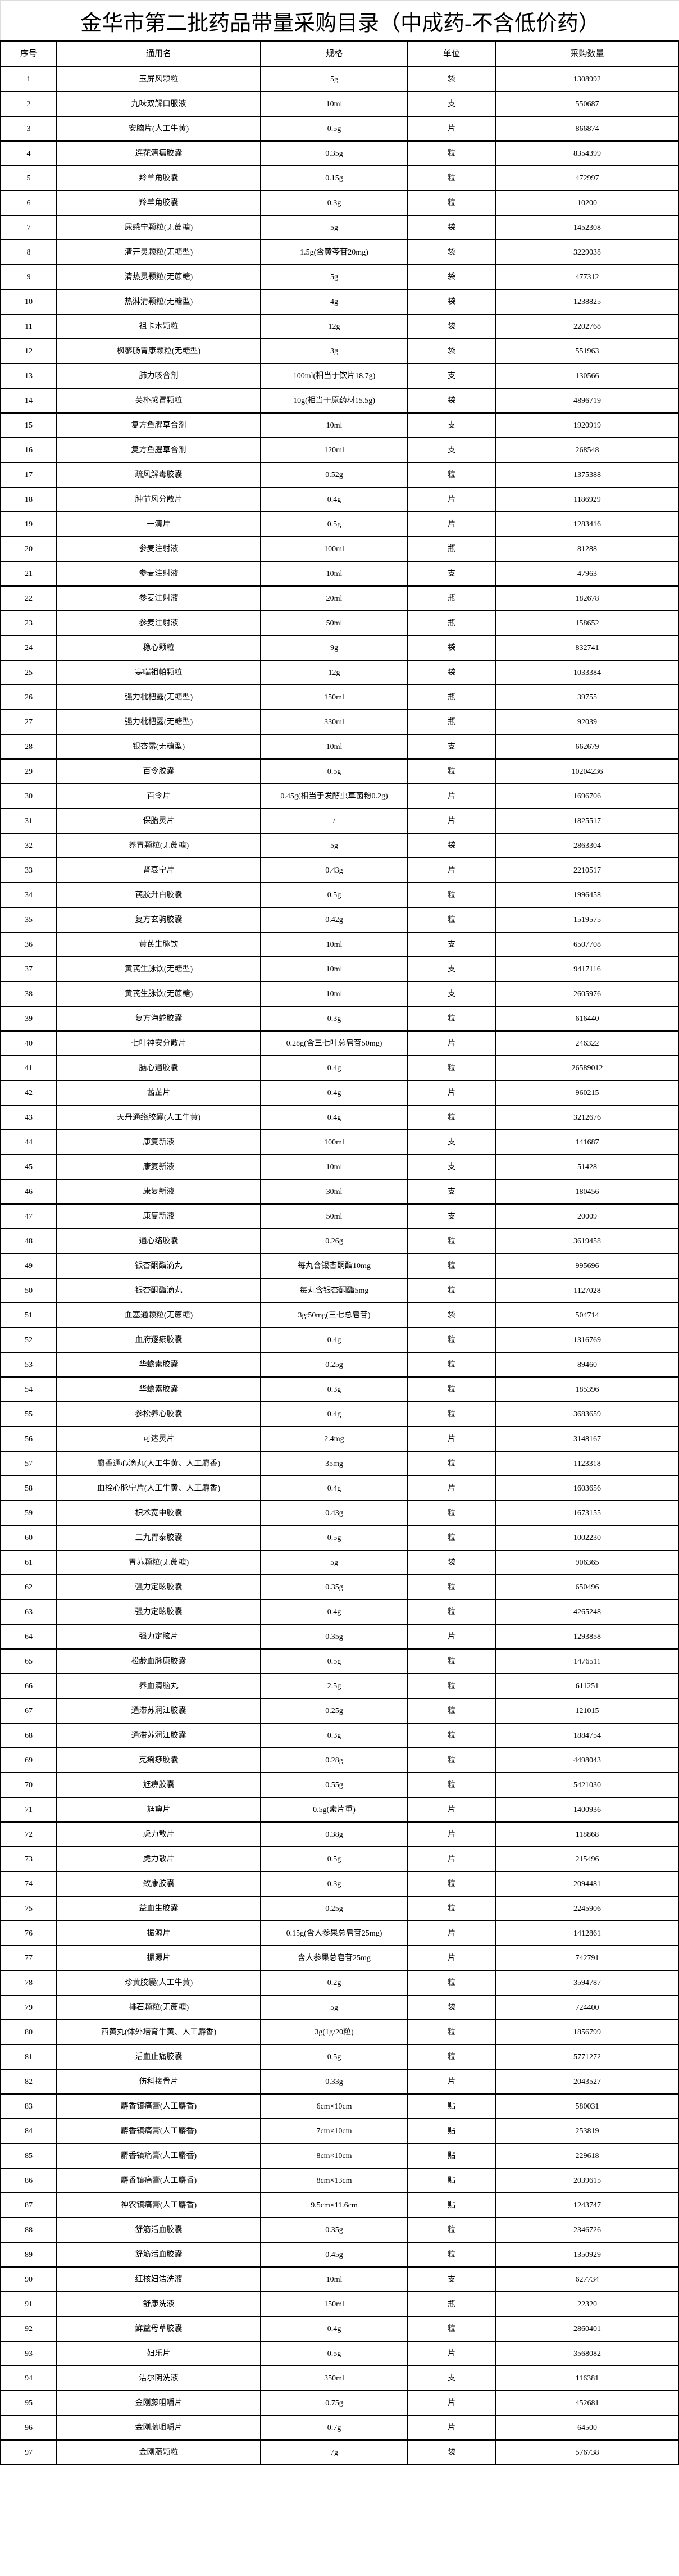 This screenshot has width=679, height=2576. Describe the element at coordinates (28, 153) in the screenshot. I see `serial-no-cell: 4` at that location.